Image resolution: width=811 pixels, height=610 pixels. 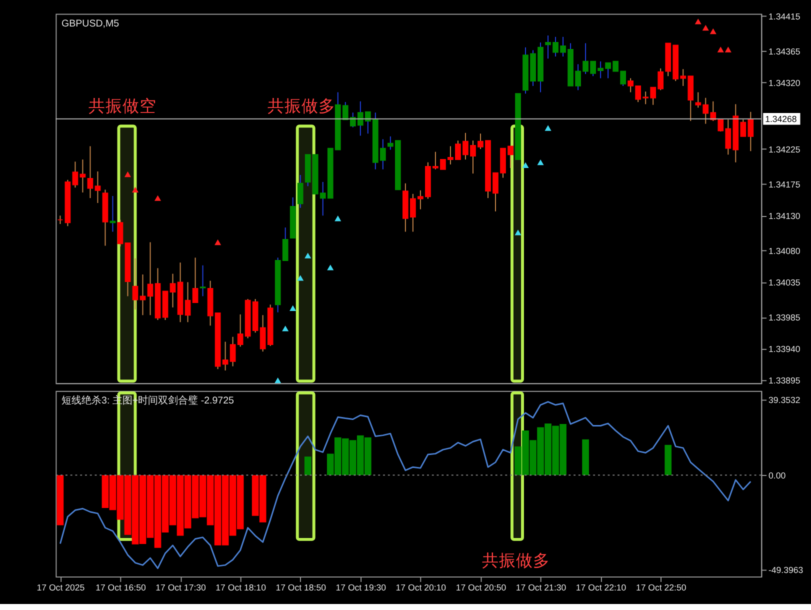 I want to click on y-tick-label: 1.33940, so click(x=784, y=349).